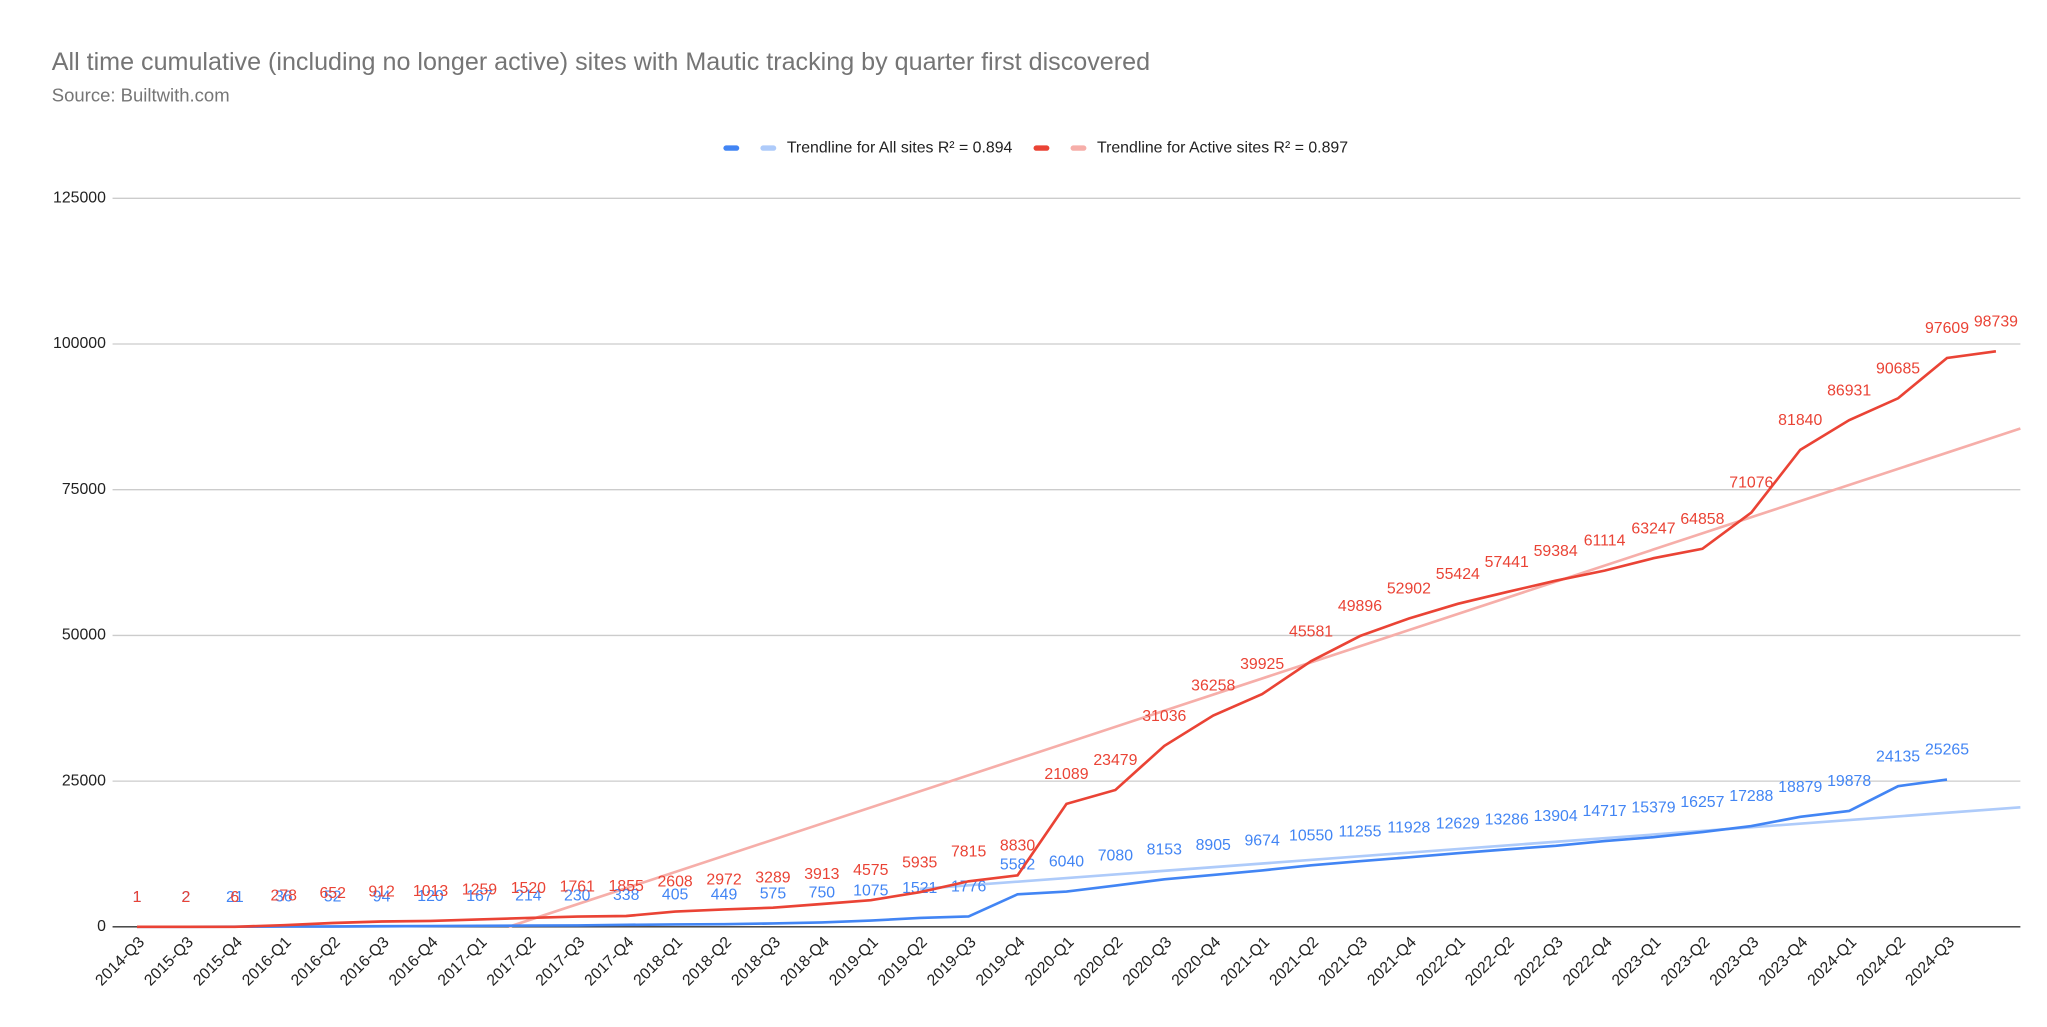 This screenshot has height=1027, width=2047. Describe the element at coordinates (218, 962) in the screenshot. I see `x-tick-label: 2015-Q4` at that location.